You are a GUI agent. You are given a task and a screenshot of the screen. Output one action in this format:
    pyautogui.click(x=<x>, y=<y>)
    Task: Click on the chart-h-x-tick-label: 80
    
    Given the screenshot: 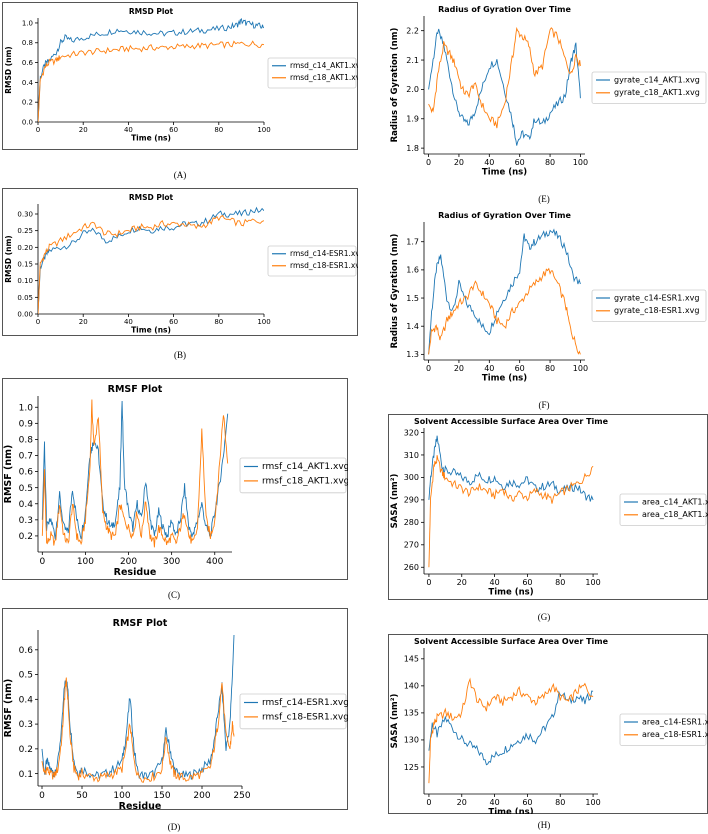 What is the action you would take?
    pyautogui.click(x=560, y=802)
    